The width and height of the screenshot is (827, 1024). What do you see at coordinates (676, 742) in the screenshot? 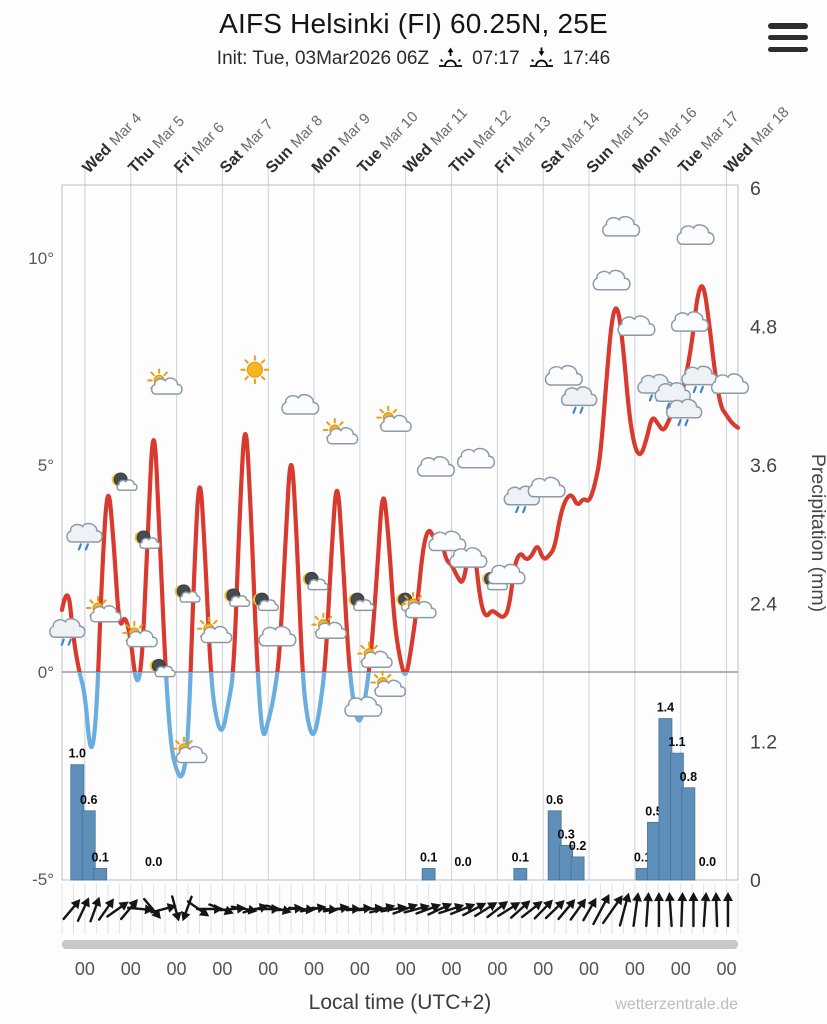
I see `precip-value-label: 1.1` at bounding box center [676, 742].